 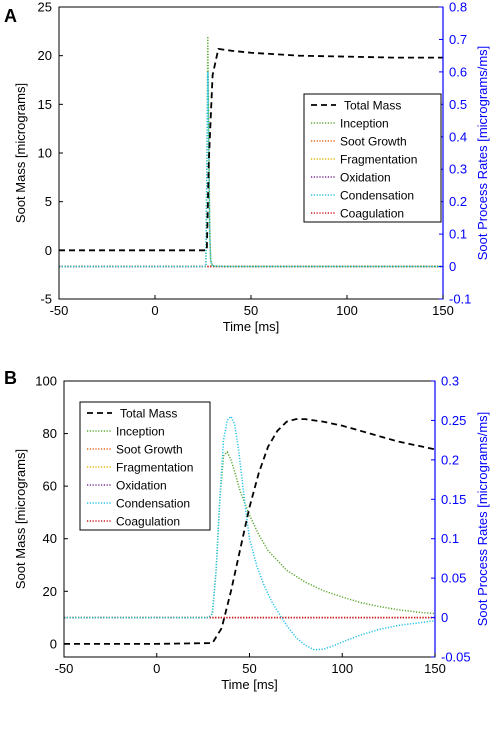 What do you see at coordinates (453, 420) in the screenshot?
I see `y2-tick-label: 0.25` at bounding box center [453, 420].